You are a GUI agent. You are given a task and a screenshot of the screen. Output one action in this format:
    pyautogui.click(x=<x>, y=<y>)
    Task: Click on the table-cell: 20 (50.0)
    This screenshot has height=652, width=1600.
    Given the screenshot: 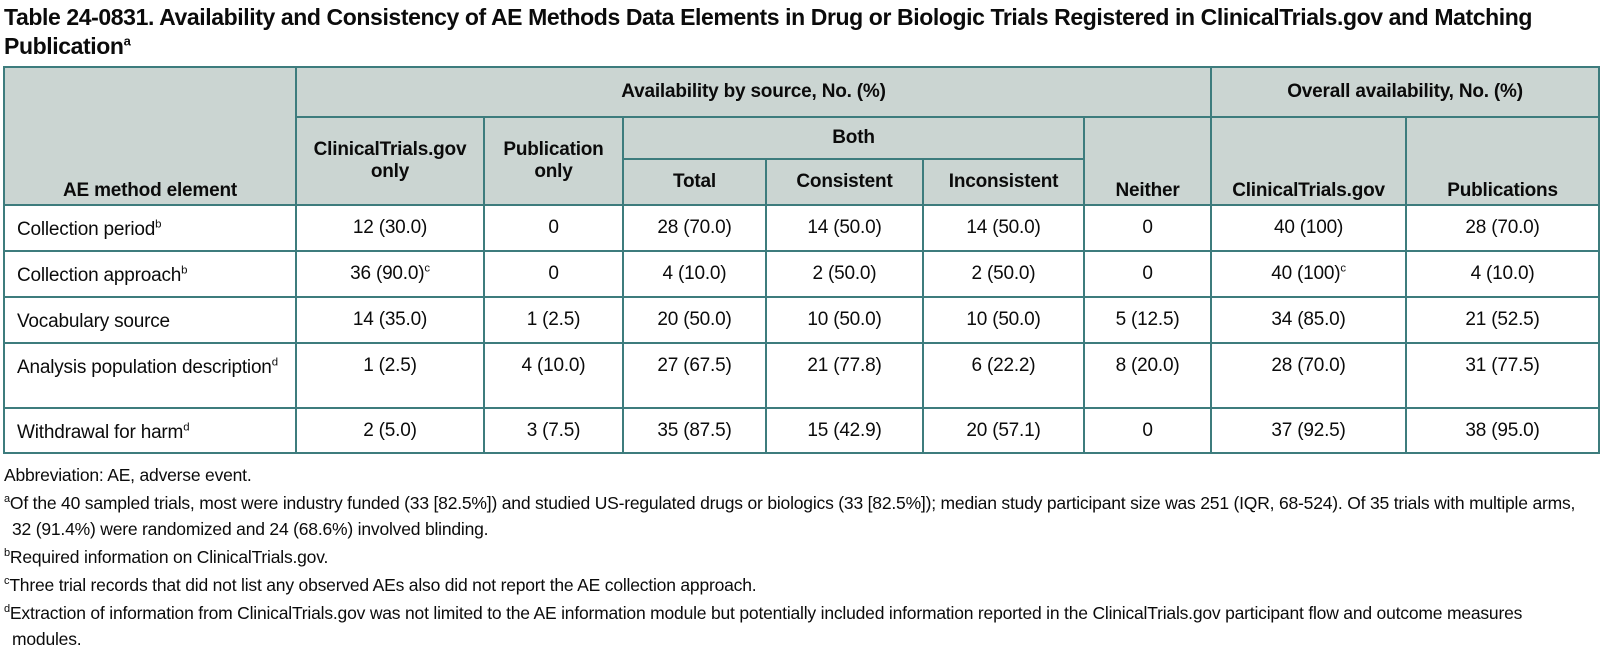 What is the action you would take?
    pyautogui.click(x=694, y=320)
    